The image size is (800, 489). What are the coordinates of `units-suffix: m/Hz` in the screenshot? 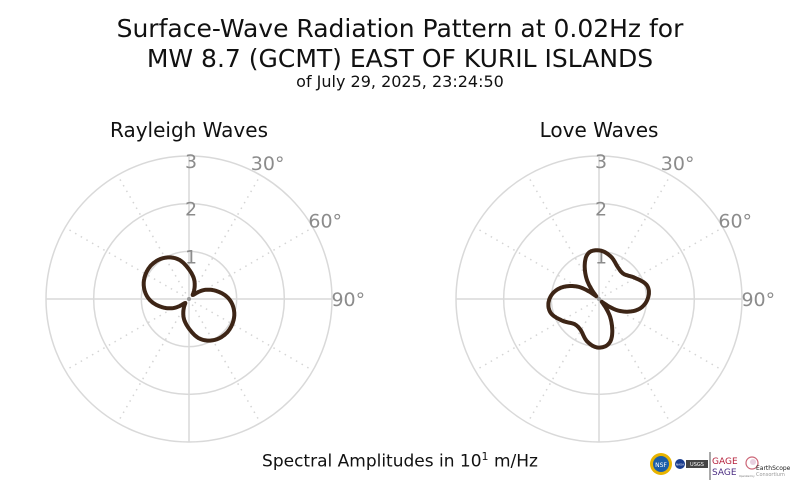 It's located at (513, 461).